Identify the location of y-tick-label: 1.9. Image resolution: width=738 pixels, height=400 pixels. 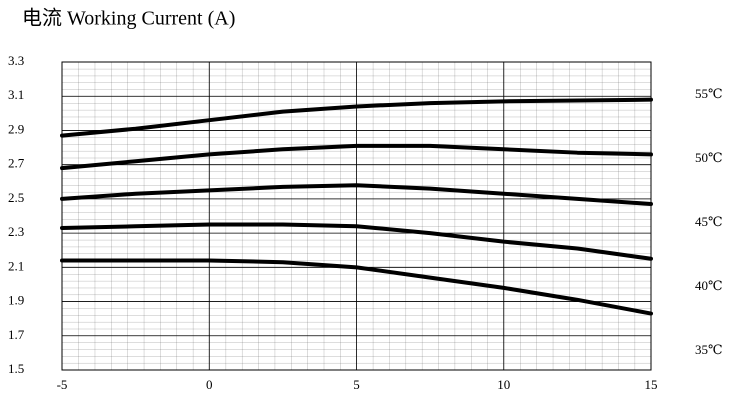
(16, 300).